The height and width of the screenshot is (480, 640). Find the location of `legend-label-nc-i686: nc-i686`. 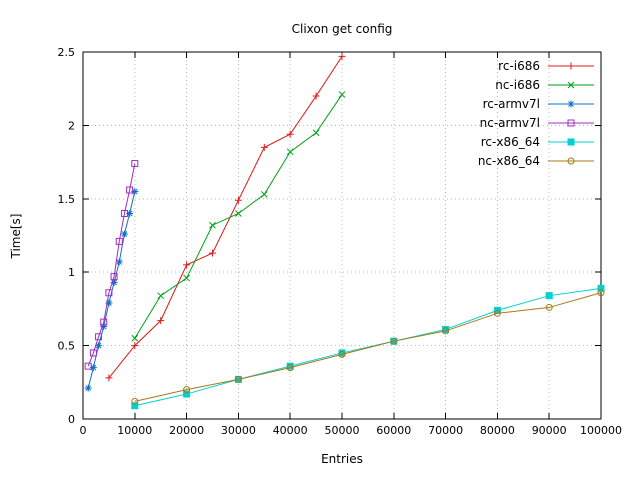

legend-label-nc-i686: nc-i686 is located at coordinates (517, 85).